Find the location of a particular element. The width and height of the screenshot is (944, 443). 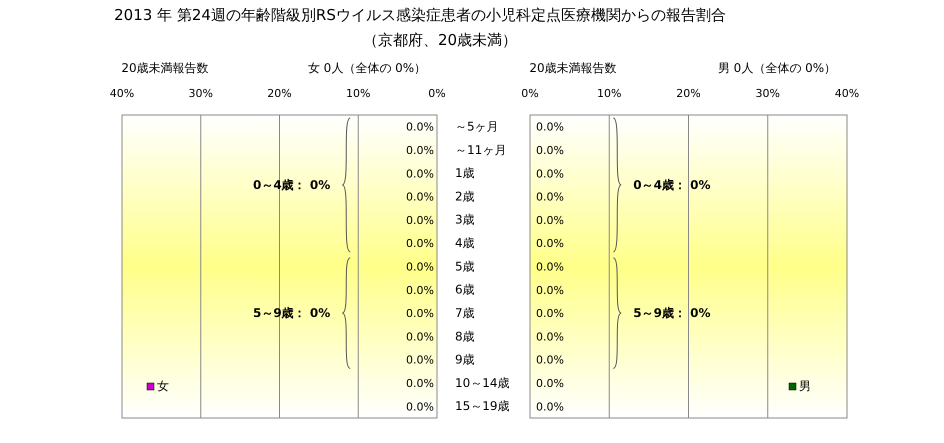

y-tick-label: 6歳 is located at coordinates (465, 289).